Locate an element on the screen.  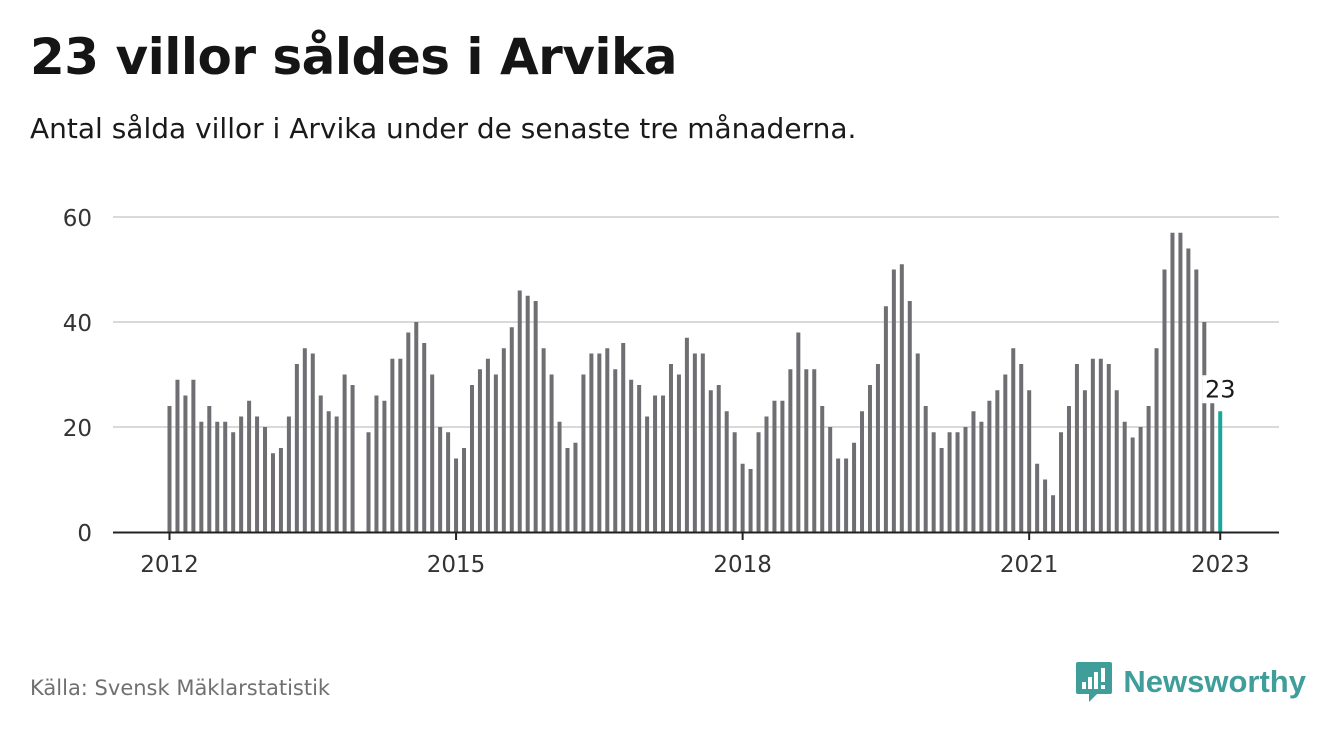
x-tick-label: 2023 is located at coordinates (1220, 565).